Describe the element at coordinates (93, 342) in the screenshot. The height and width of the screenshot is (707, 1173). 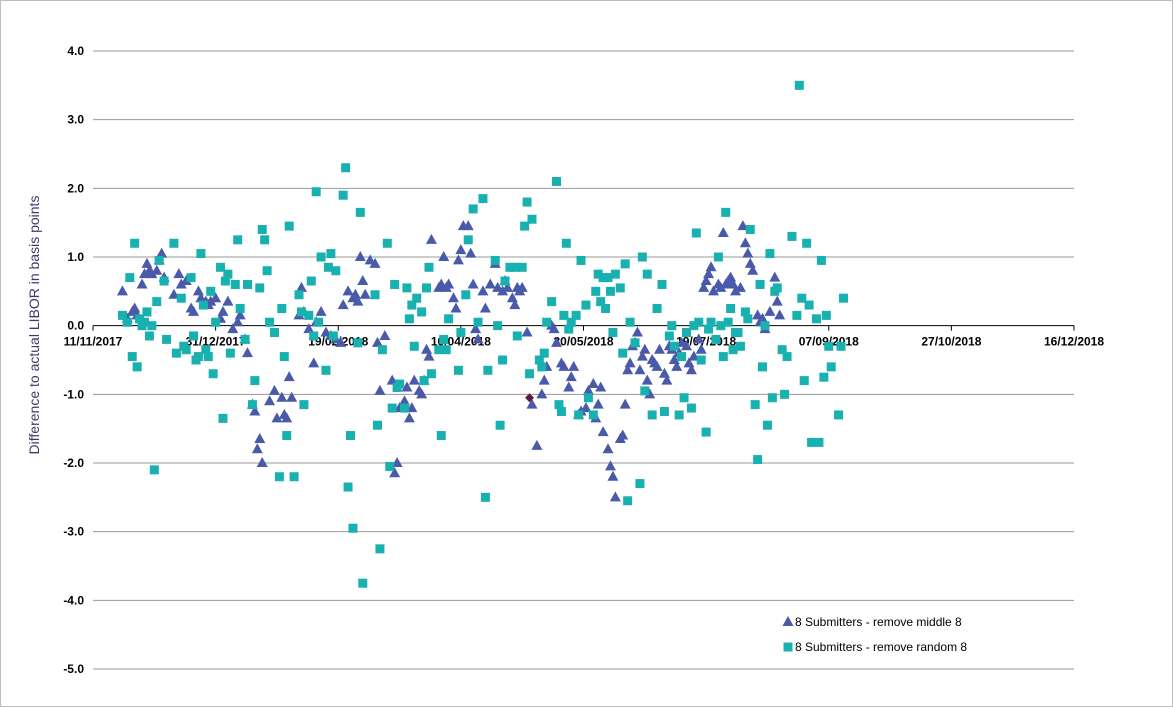
I see `x-tick-label: 11/11/2017` at that location.